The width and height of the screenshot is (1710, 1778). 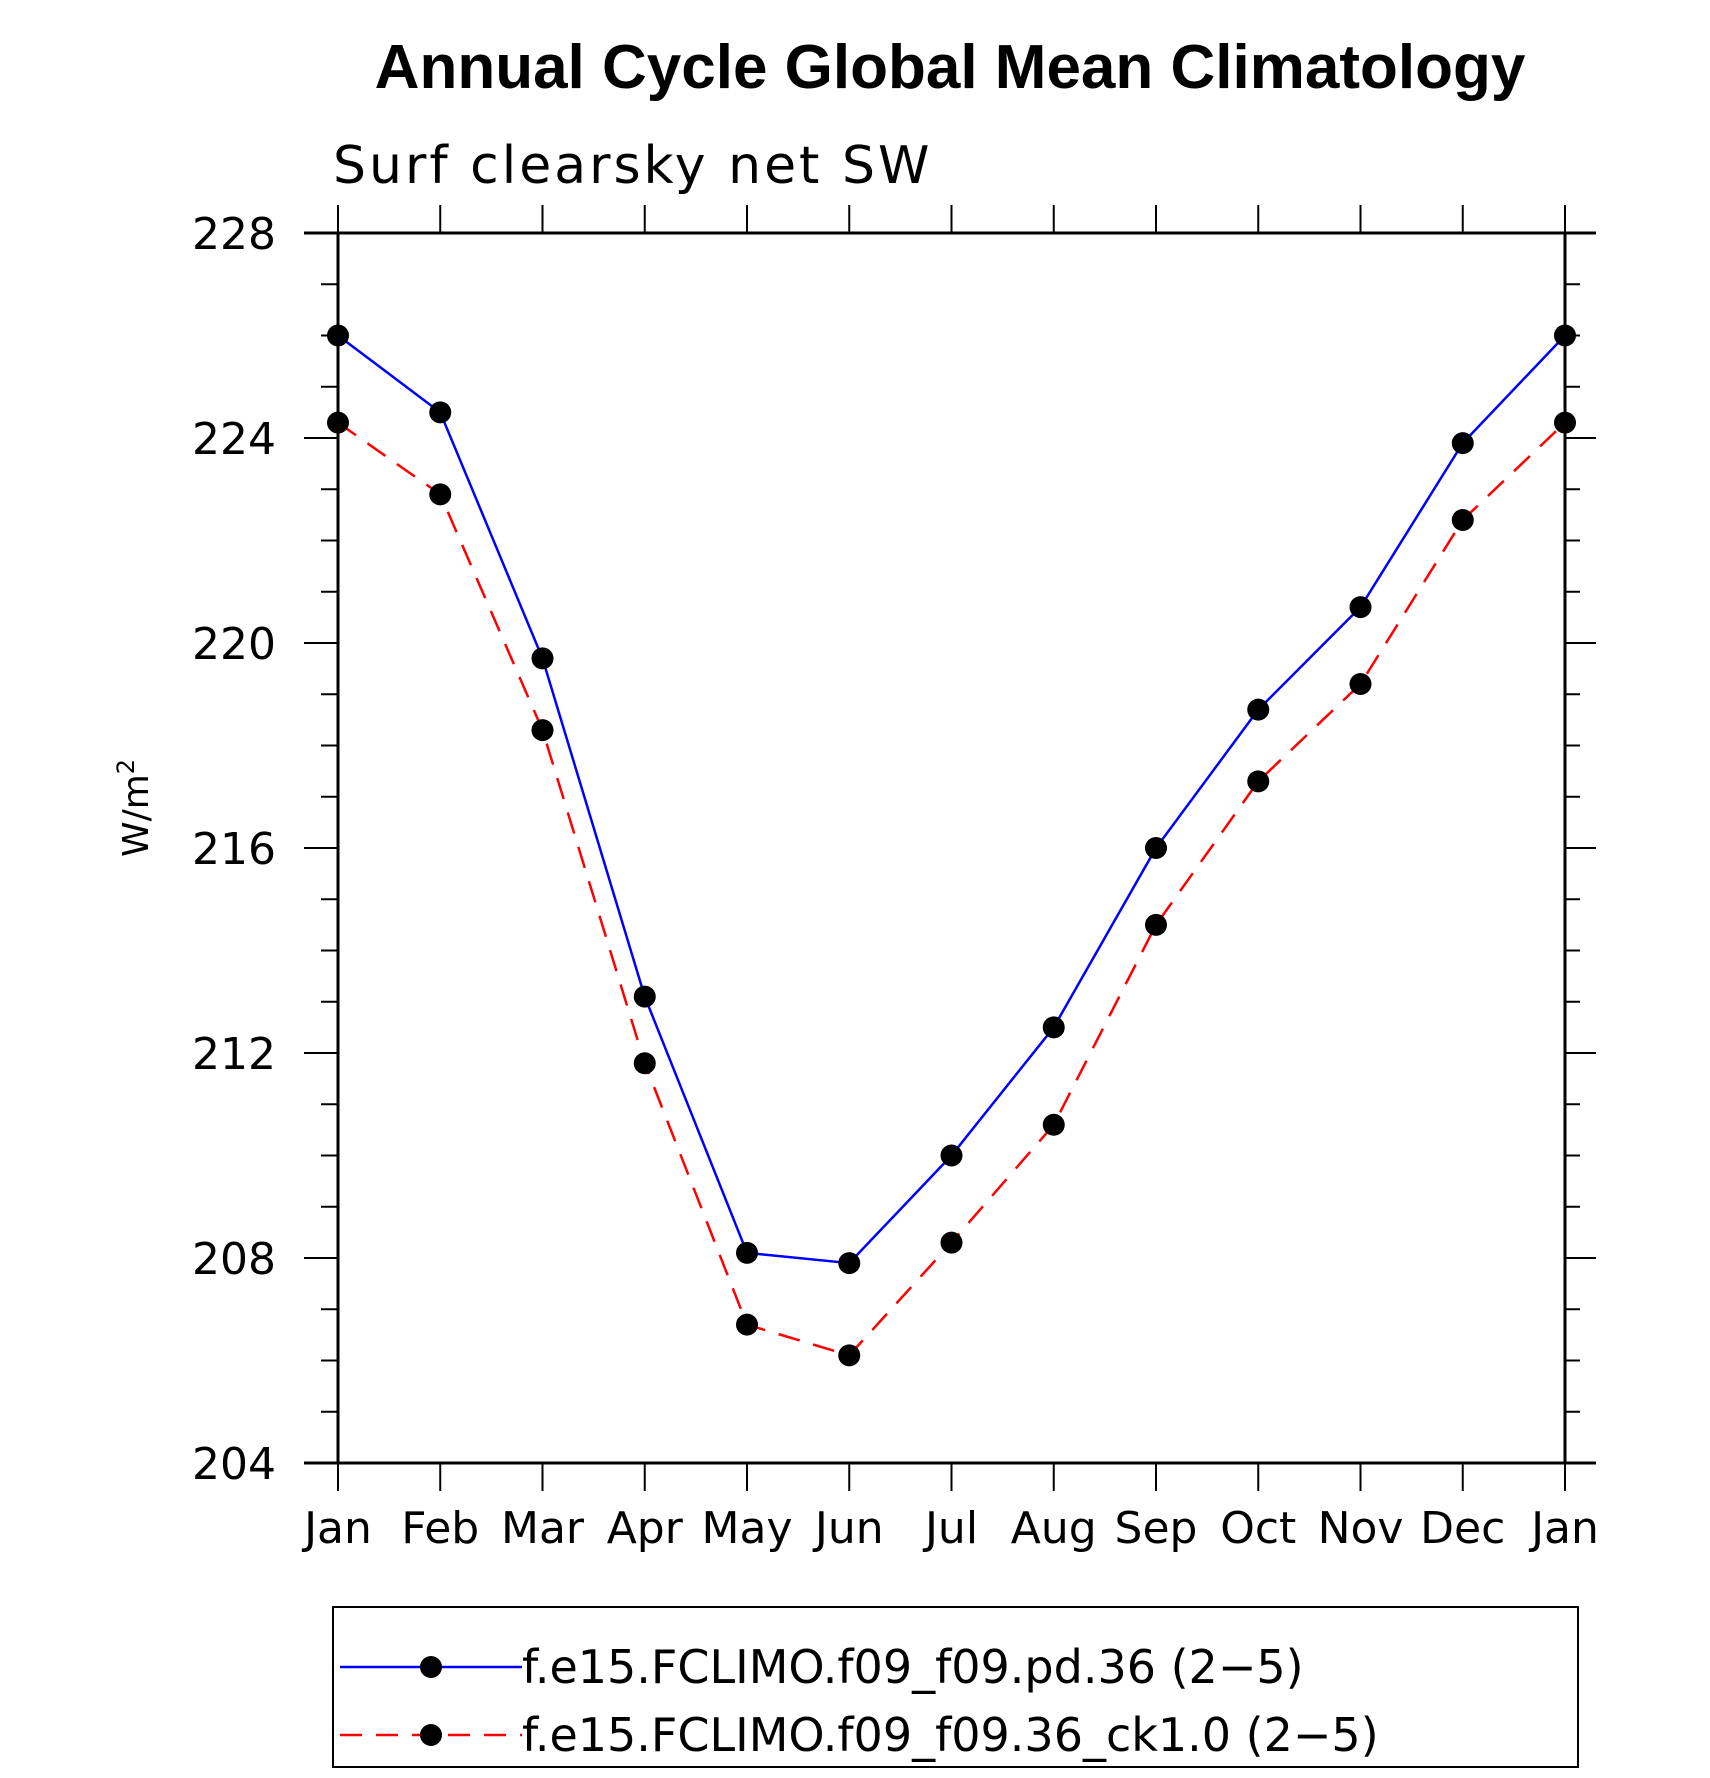 I want to click on legend-item-1: f.e15.FCLIMO.f09_f09.pd.36 (2−5), so click(x=822, y=1667).